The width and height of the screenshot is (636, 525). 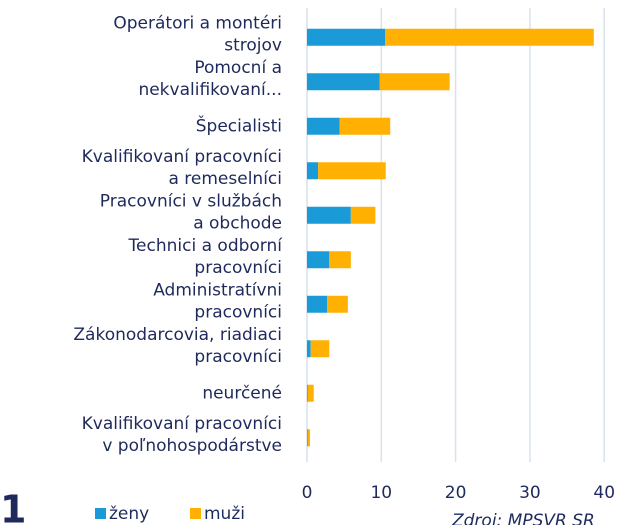 What do you see at coordinates (604, 493) in the screenshot?
I see `x-tick-label: 40` at bounding box center [604, 493].